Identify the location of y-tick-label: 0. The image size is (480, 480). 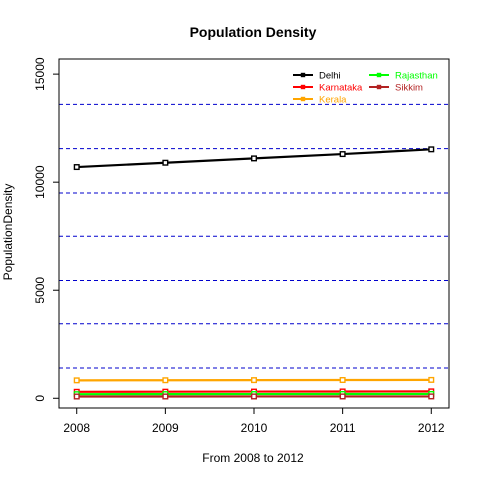
(40, 398).